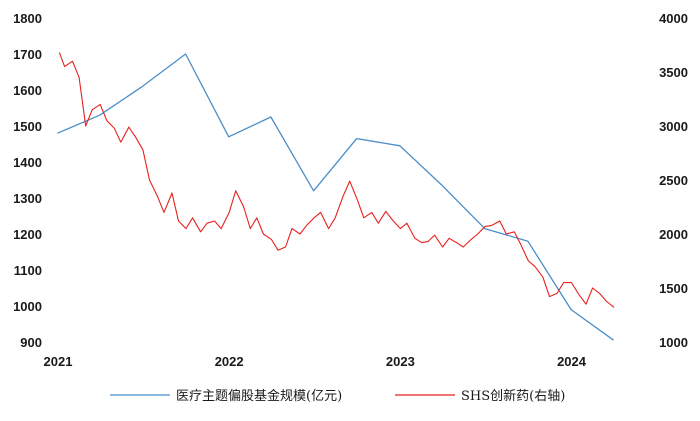  Describe the element at coordinates (229, 361) in the screenshot. I see `x-tick-label: 2022` at that location.